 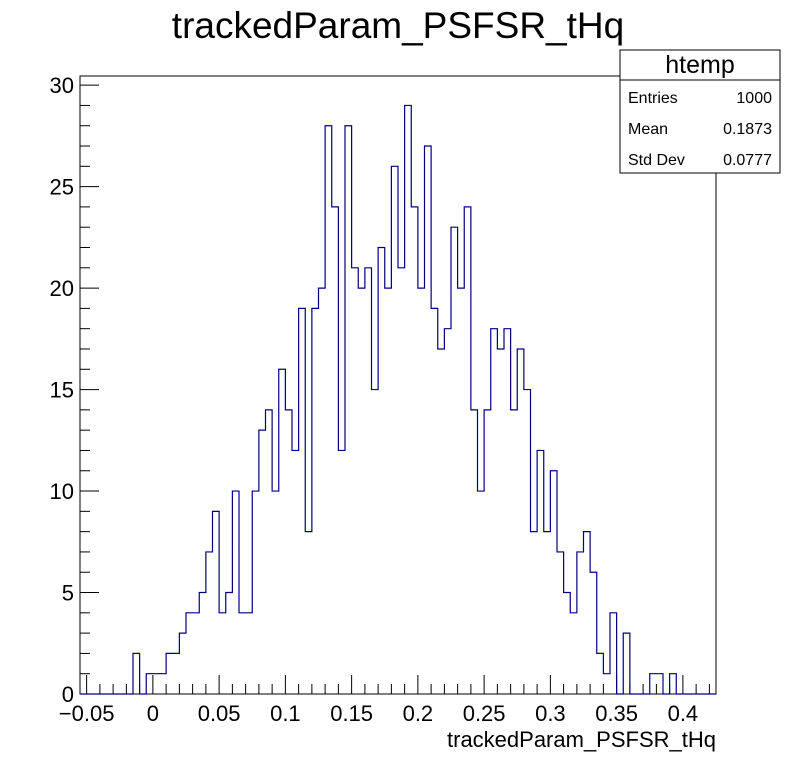 I want to click on stats-stddev-value: 0.0777, so click(x=747, y=160).